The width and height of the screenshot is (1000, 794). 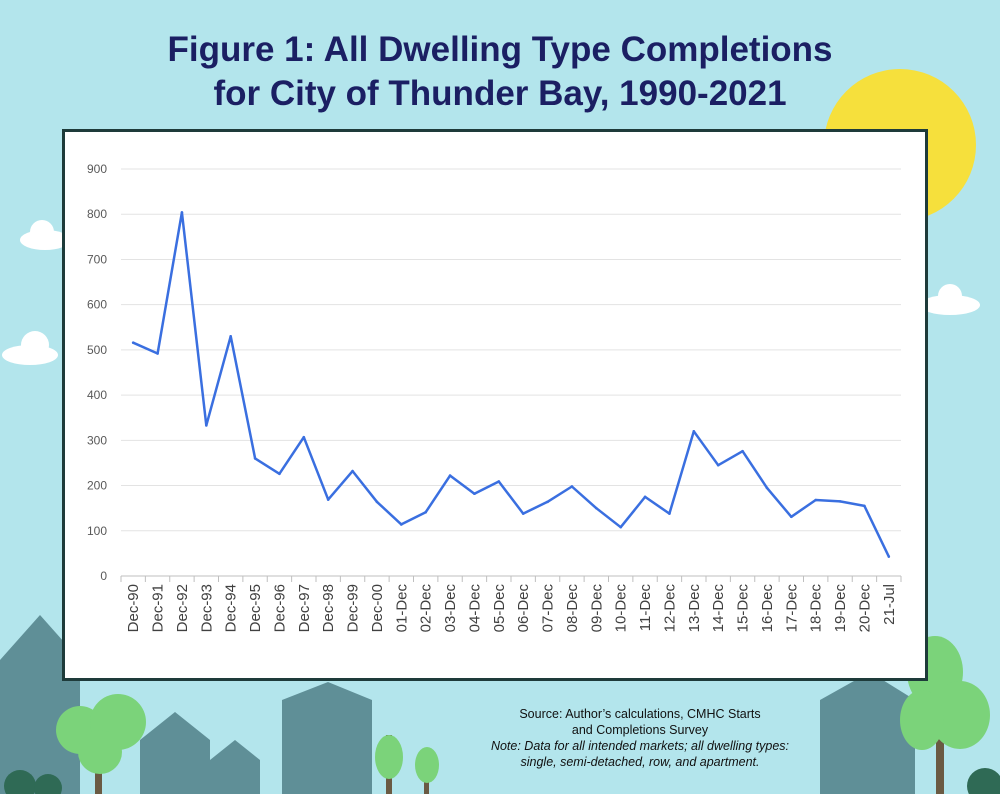 I want to click on y-tick-label: 800, so click(x=97, y=214).